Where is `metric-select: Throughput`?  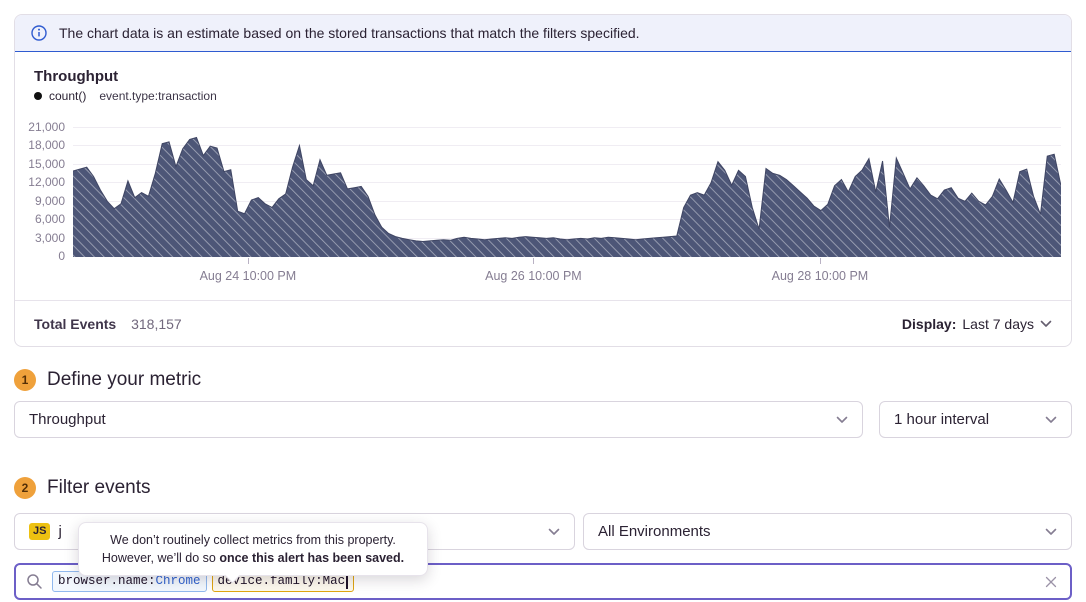
metric-select: Throughput is located at coordinates (438, 419).